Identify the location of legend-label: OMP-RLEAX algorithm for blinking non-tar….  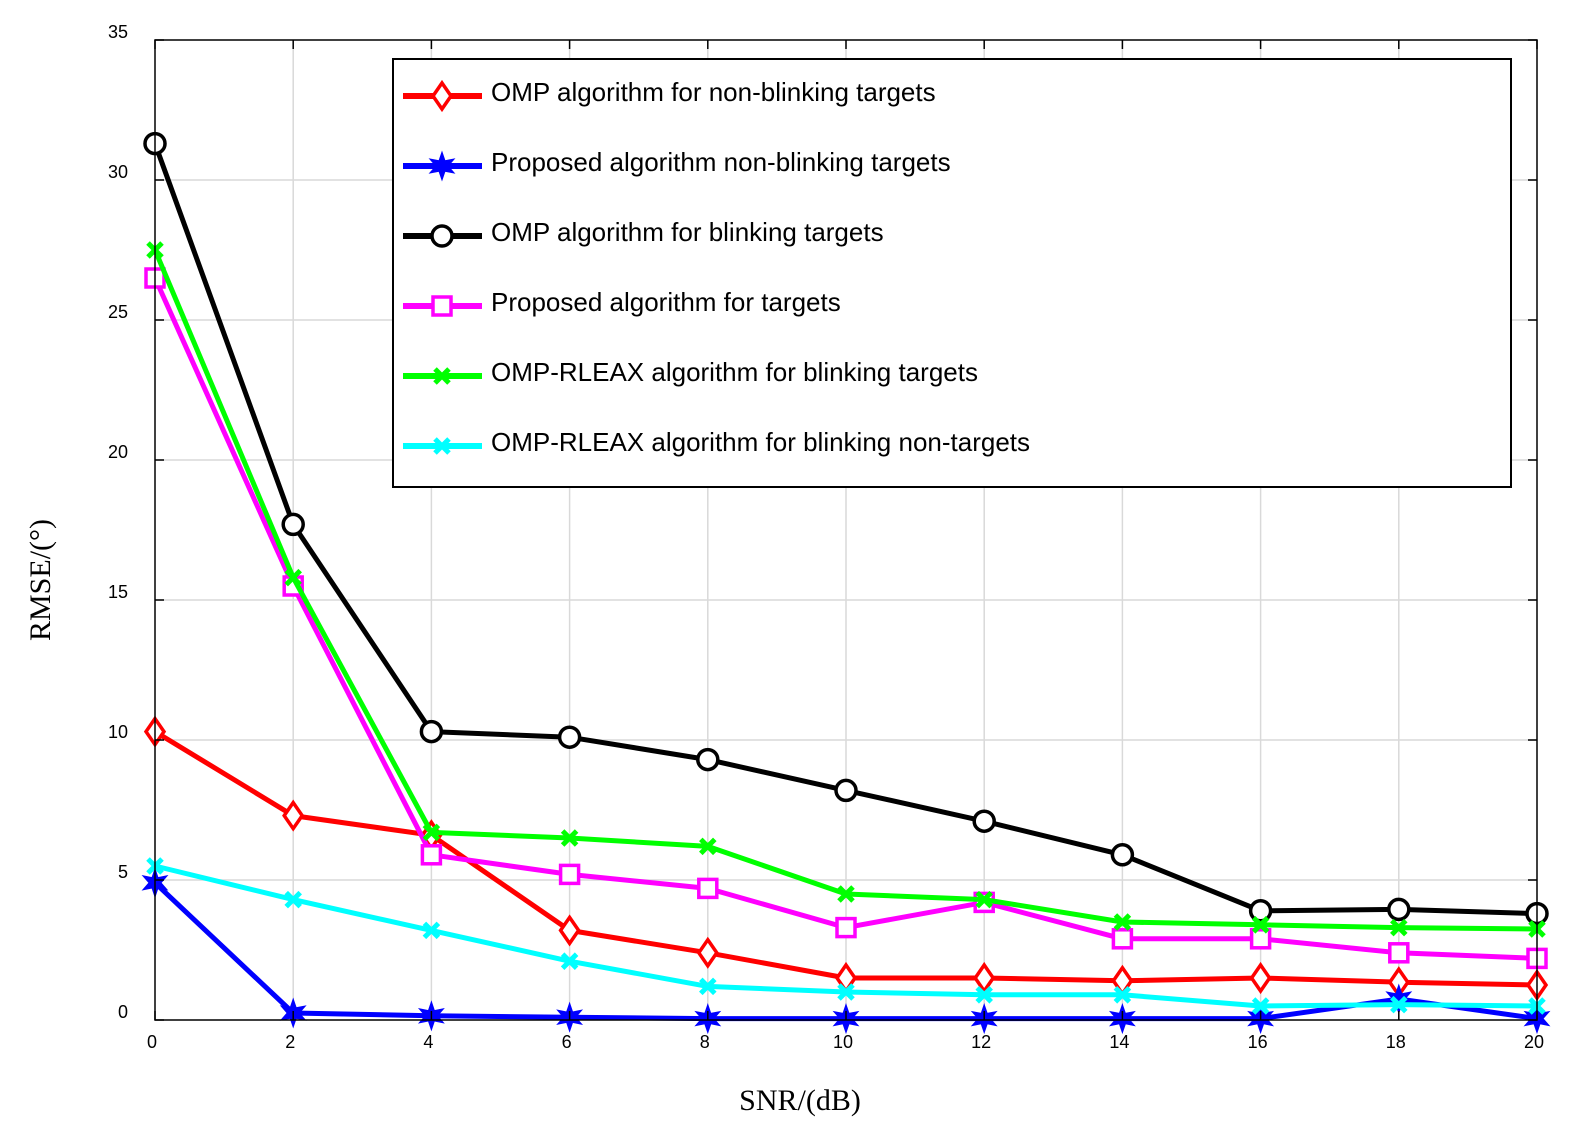
(760, 442).